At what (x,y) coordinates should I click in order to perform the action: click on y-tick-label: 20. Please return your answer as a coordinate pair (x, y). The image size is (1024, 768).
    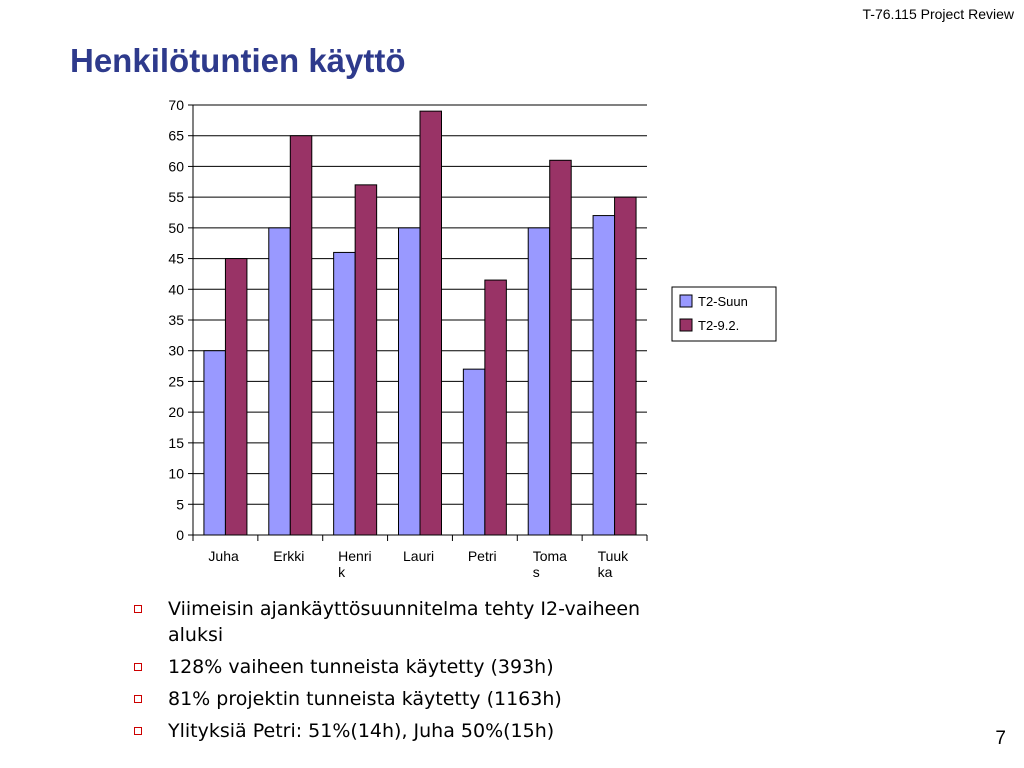
    Looking at the image, I should click on (176, 412).